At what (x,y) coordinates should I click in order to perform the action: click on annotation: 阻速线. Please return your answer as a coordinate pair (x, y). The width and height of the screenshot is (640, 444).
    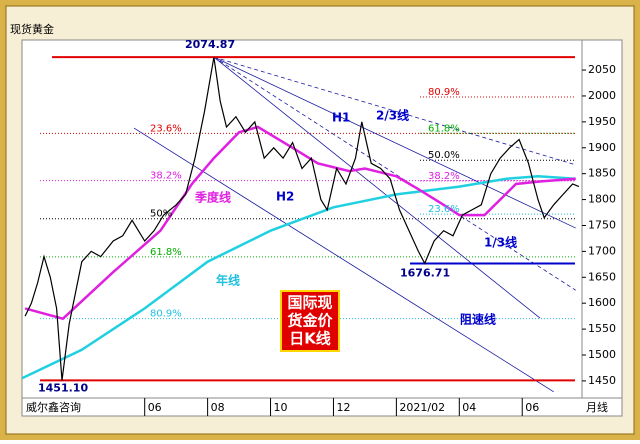
    Looking at the image, I should click on (478, 319).